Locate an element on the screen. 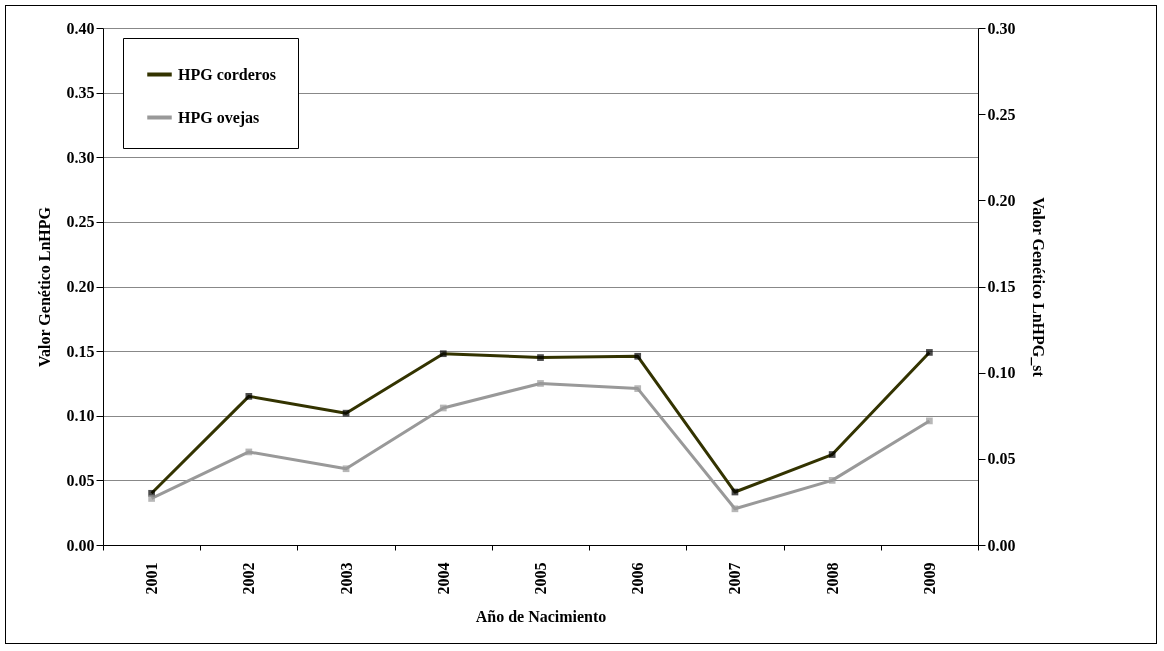  y-tick-label: 0.20 is located at coordinates (80, 286).